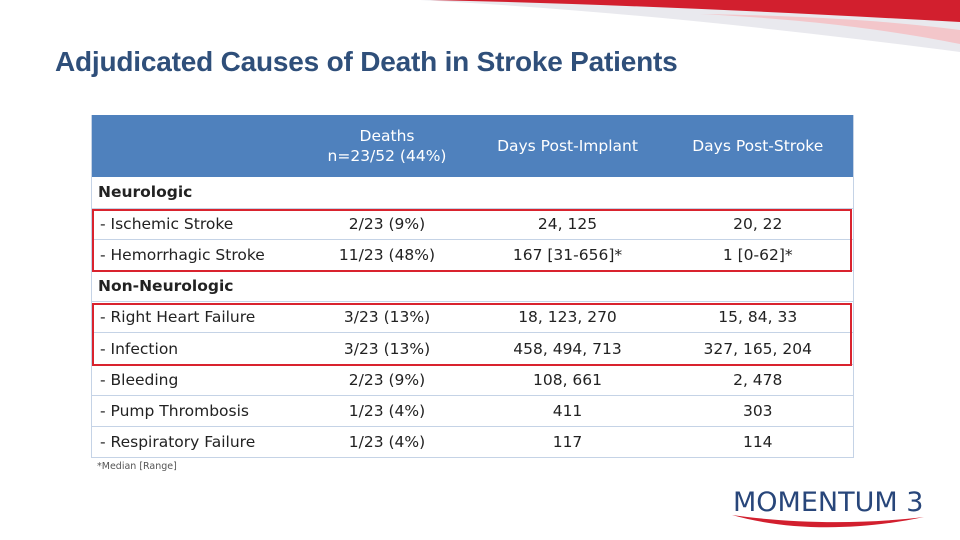  I want to click on table-footnote: *Median [Range], so click(137, 466).